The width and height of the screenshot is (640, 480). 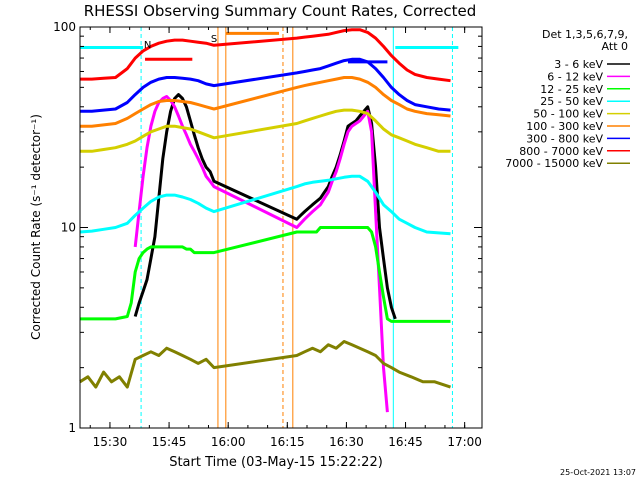 I want to click on x-tick-label-4: 16:30, so click(x=346, y=442).